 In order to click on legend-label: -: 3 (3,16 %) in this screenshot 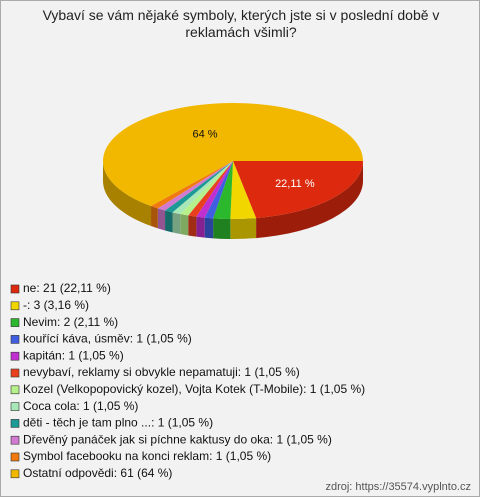, I will do `click(56, 305)`.